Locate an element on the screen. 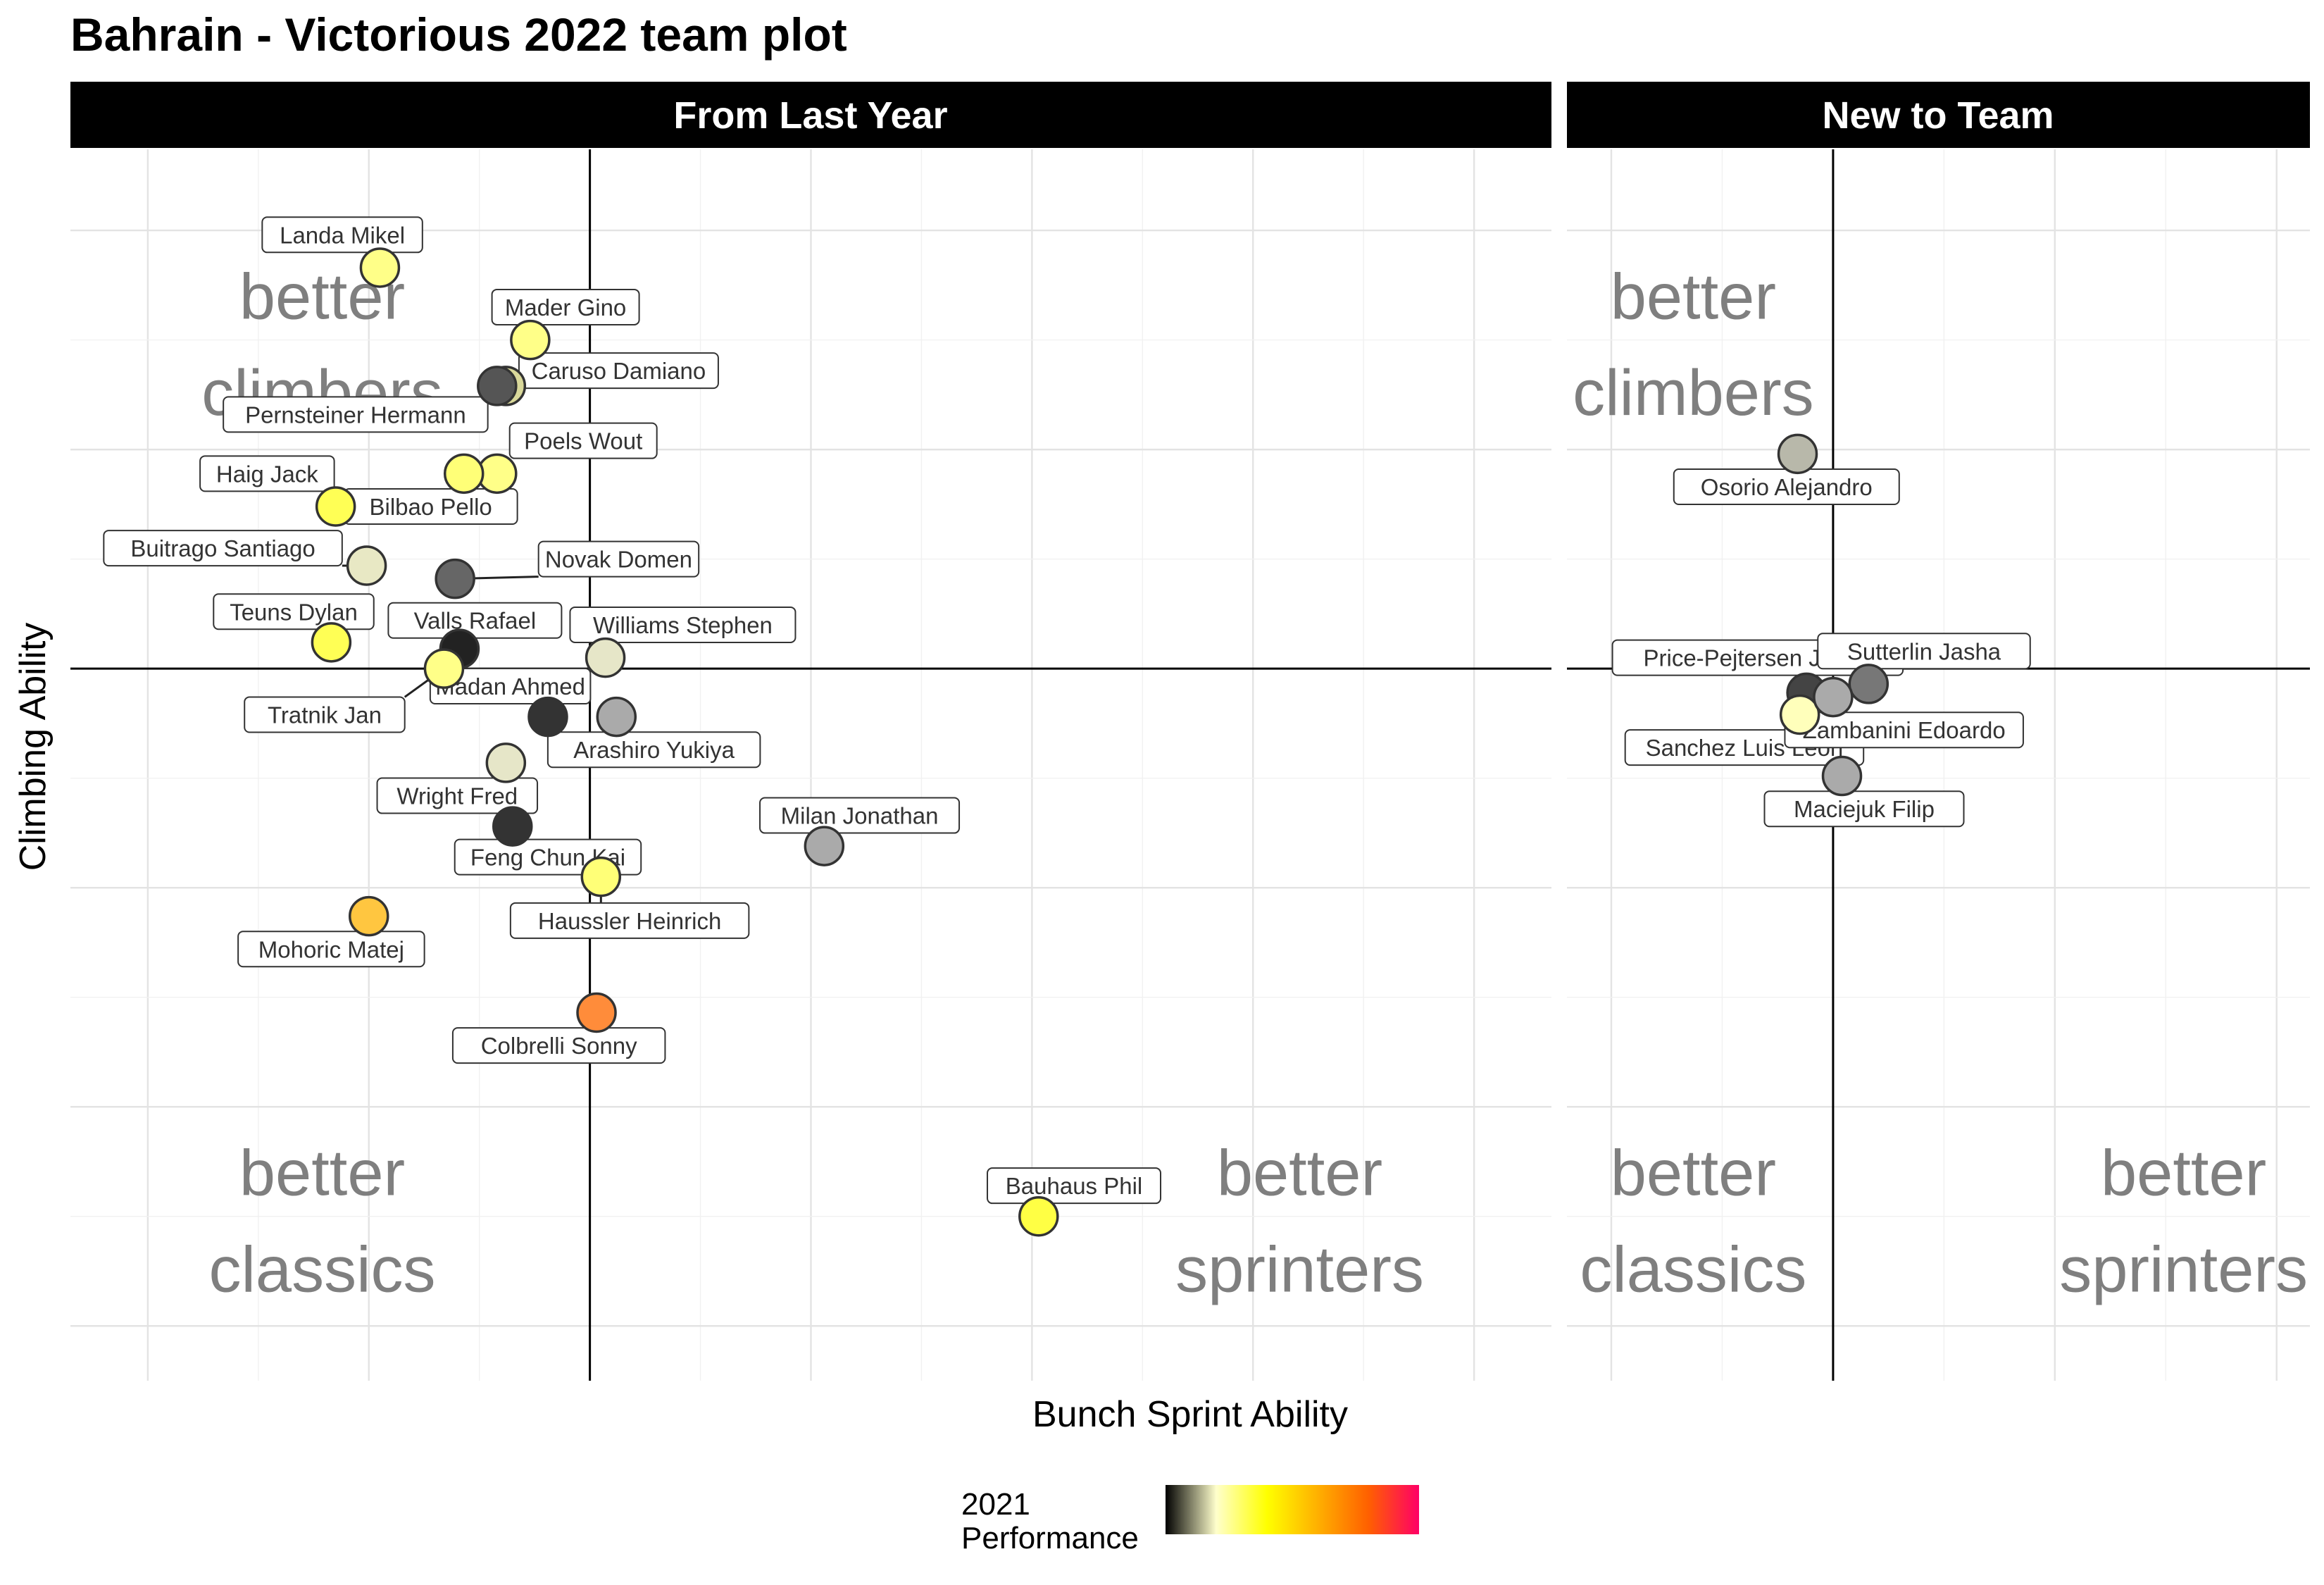  point-label: Teuns Dylan is located at coordinates (294, 612).